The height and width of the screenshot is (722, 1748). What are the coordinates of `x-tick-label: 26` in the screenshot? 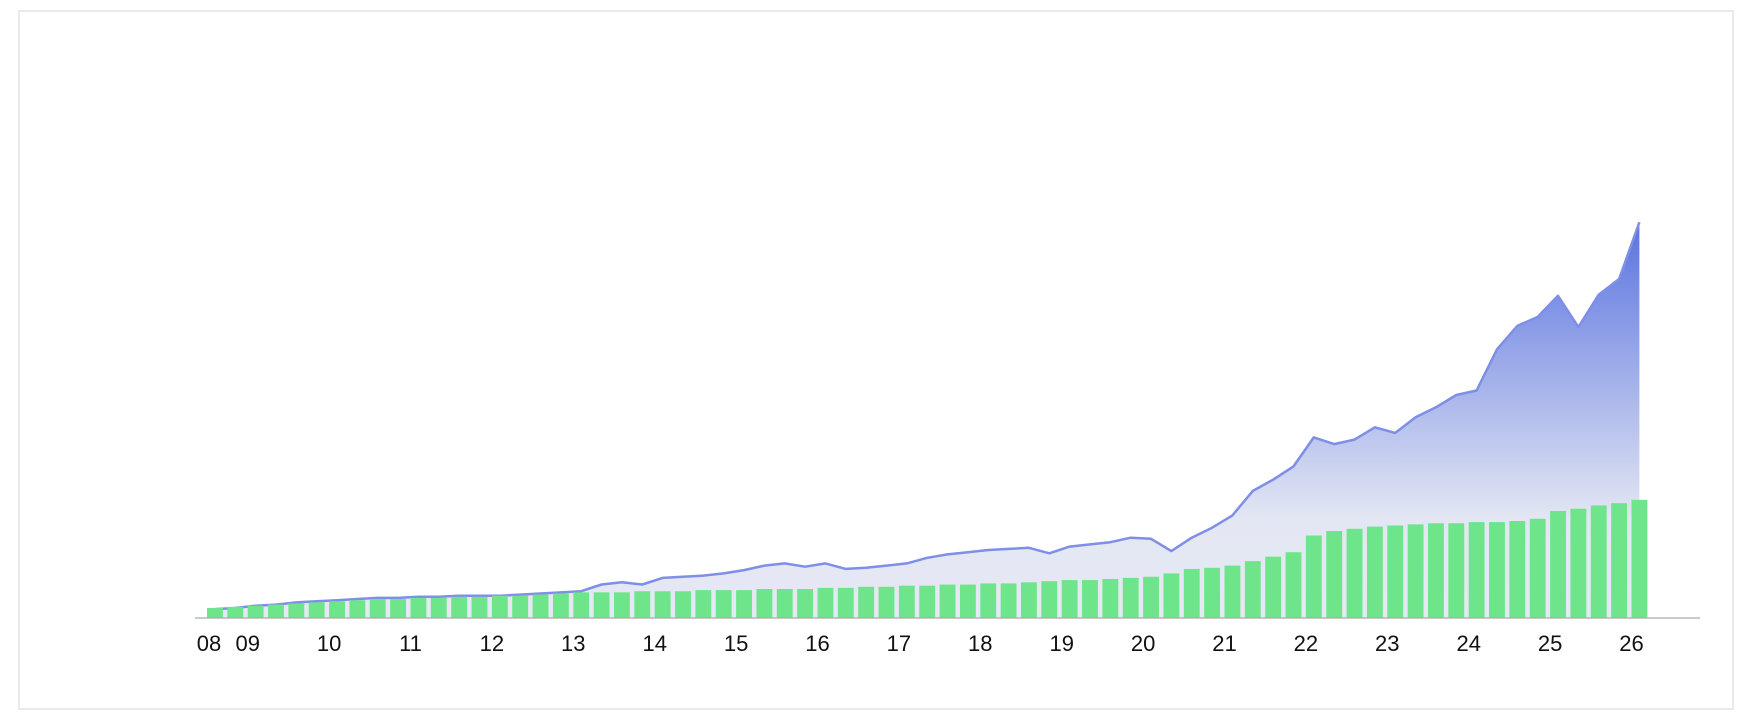 It's located at (1631, 643).